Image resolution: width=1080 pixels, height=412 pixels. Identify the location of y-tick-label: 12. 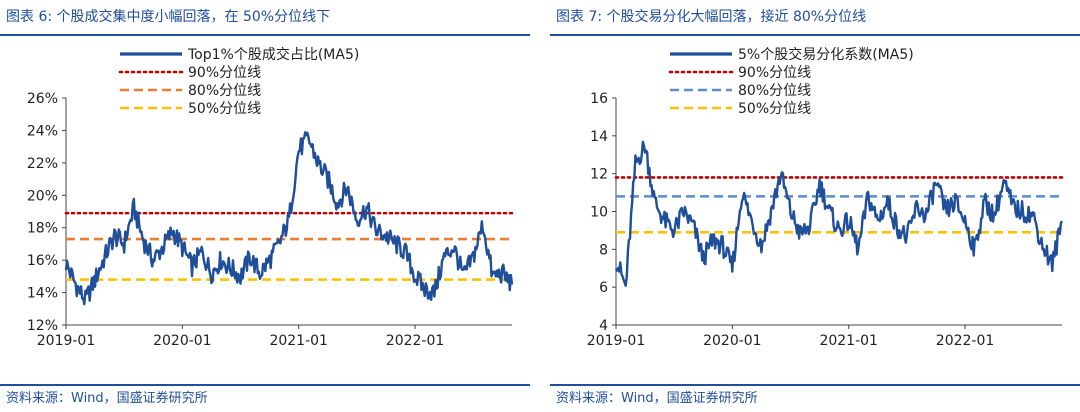
(599, 175).